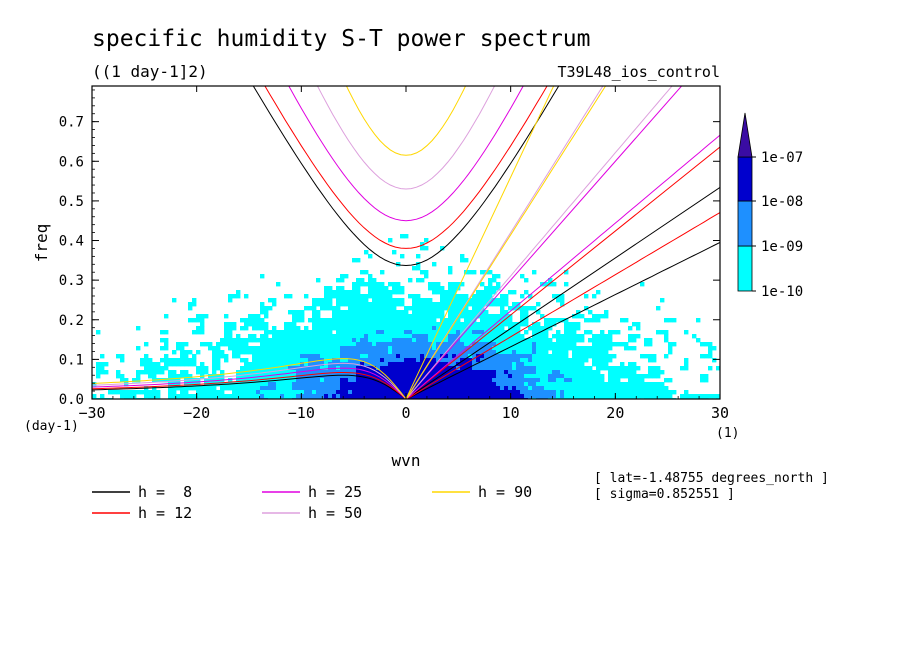 This screenshot has width=904, height=654. I want to click on legend-label: h = 8, so click(165, 492).